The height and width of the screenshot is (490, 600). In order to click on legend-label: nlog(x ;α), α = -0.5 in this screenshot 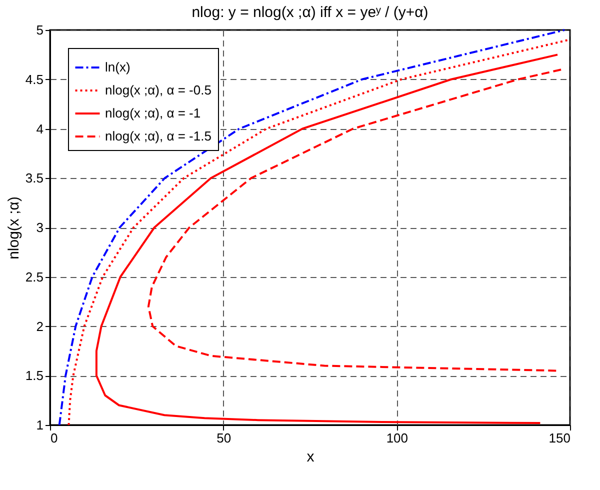, I will do `click(158, 90)`.